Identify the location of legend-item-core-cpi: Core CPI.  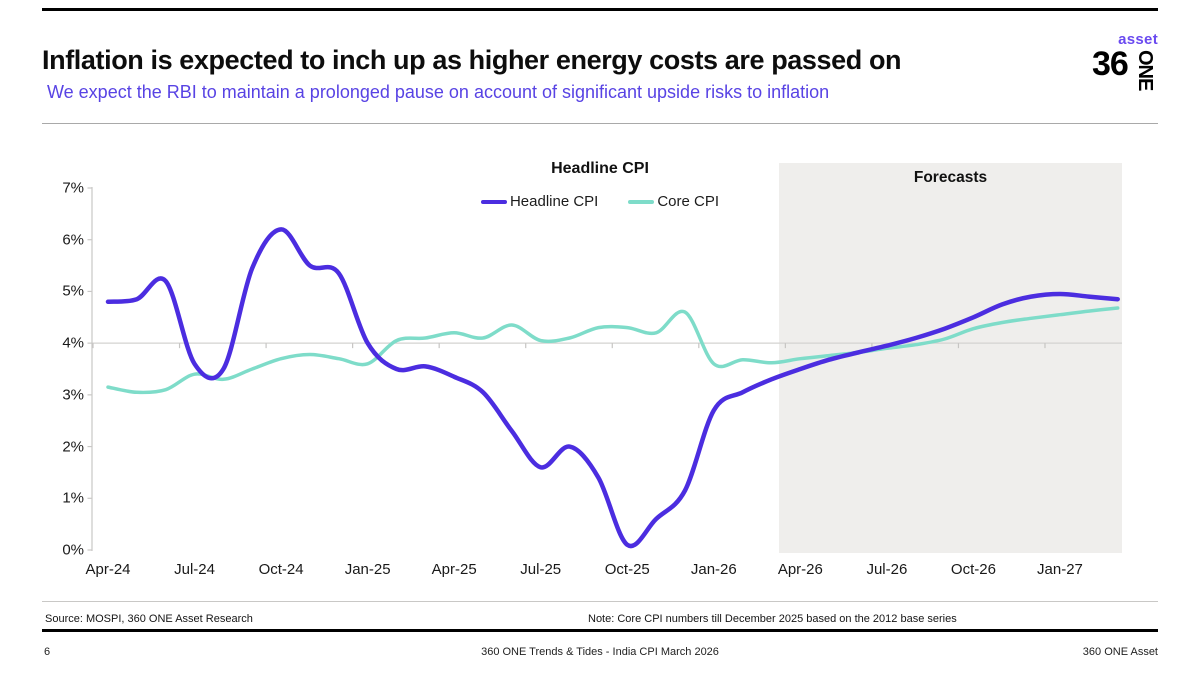
(673, 201).